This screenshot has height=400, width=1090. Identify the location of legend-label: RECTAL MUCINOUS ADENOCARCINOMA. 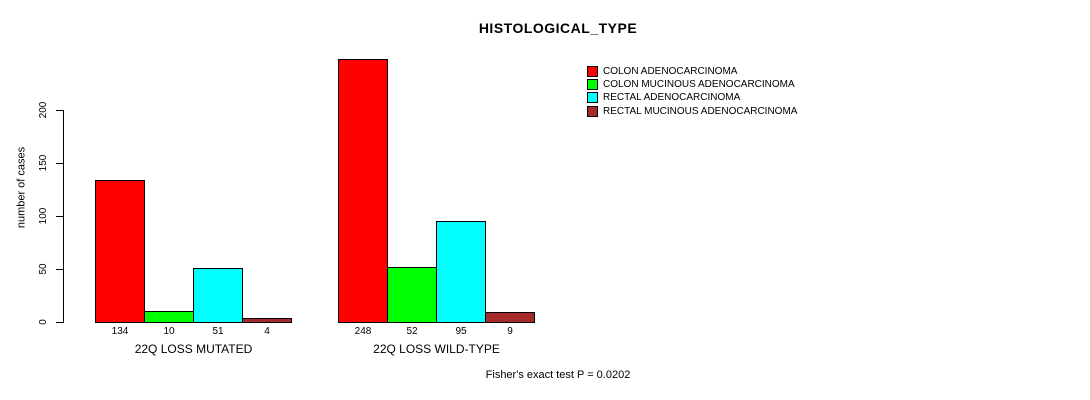
(700, 111).